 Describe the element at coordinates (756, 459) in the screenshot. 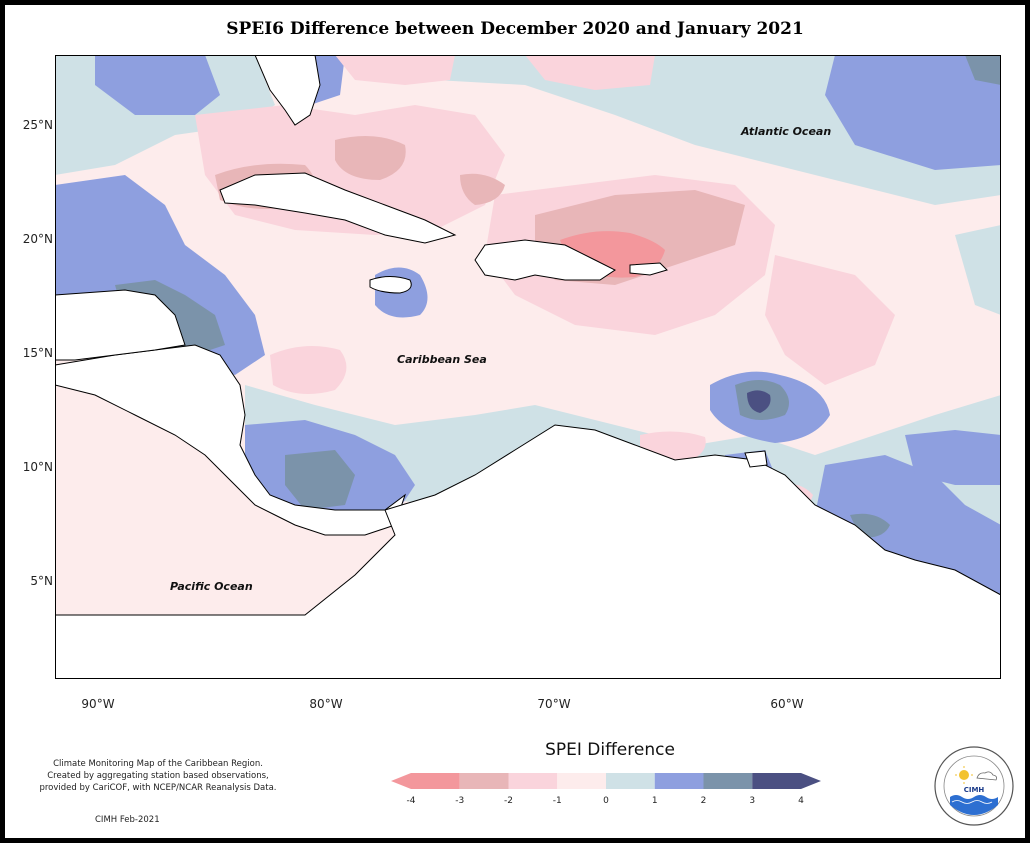

I see `trinidad-island` at that location.